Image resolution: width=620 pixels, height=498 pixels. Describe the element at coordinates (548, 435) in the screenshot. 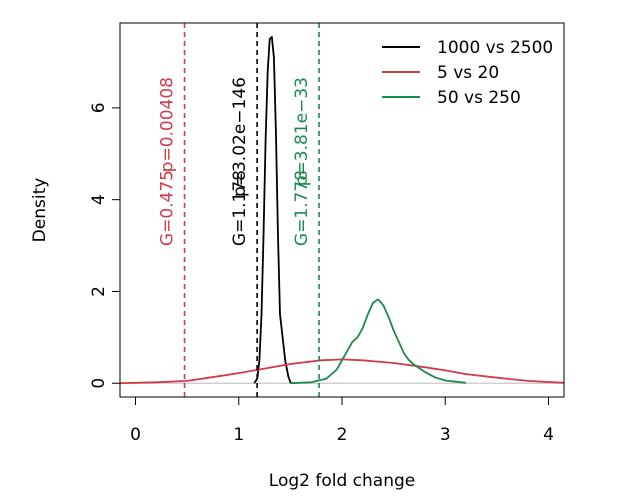

I see `x-tick-label-4: 4` at that location.